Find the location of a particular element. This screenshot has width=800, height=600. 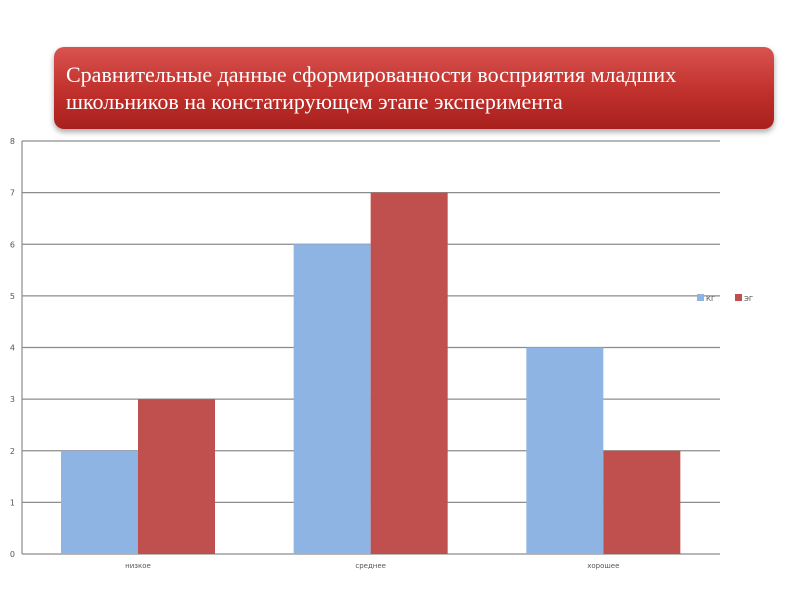

y-tick-label: 0 is located at coordinates (12, 554).